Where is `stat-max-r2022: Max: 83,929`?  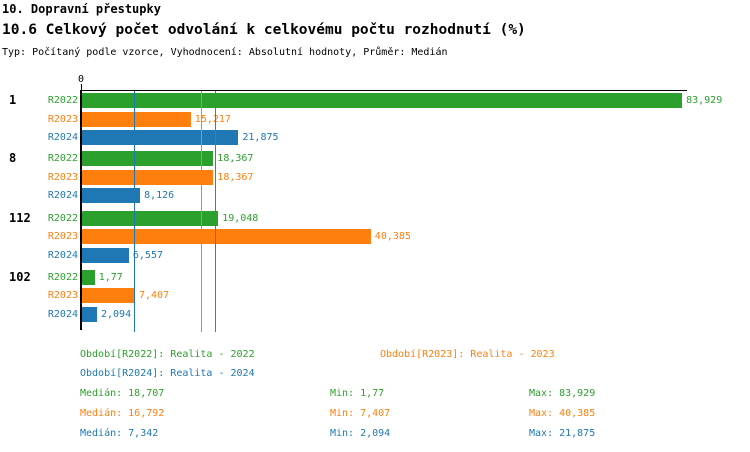 stat-max-r2022: Max: 83,929 is located at coordinates (562, 393).